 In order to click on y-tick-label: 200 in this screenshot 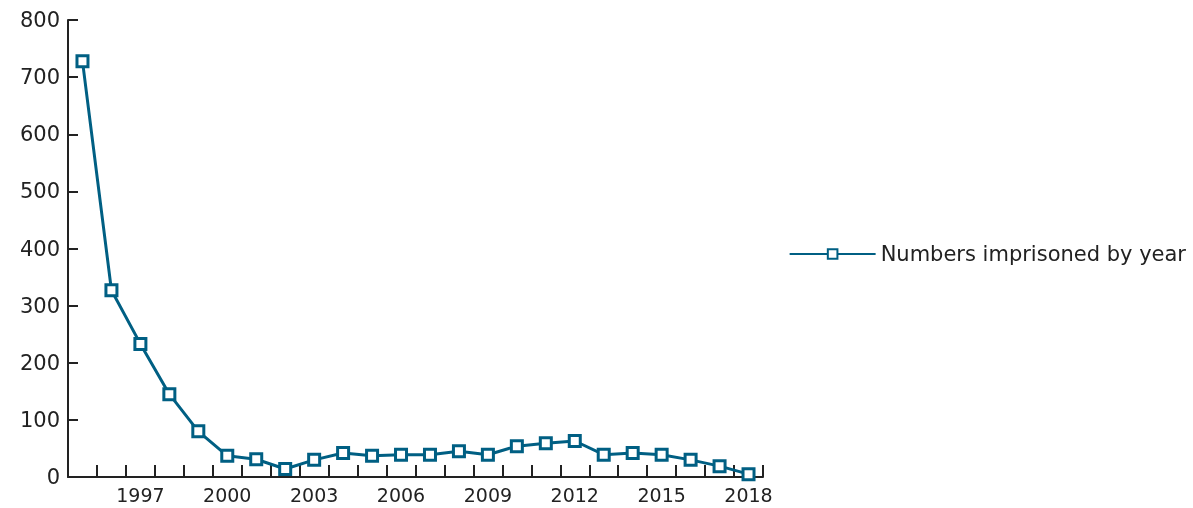, I will do `click(39, 362)`.